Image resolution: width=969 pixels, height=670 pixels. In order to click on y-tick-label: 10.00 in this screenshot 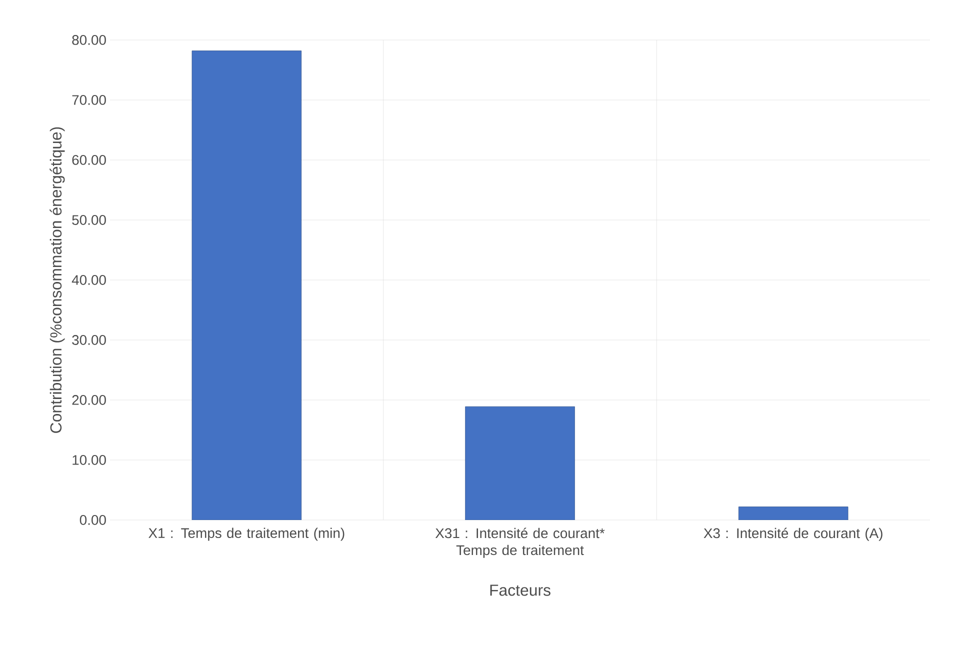, I will do `click(89, 460)`.